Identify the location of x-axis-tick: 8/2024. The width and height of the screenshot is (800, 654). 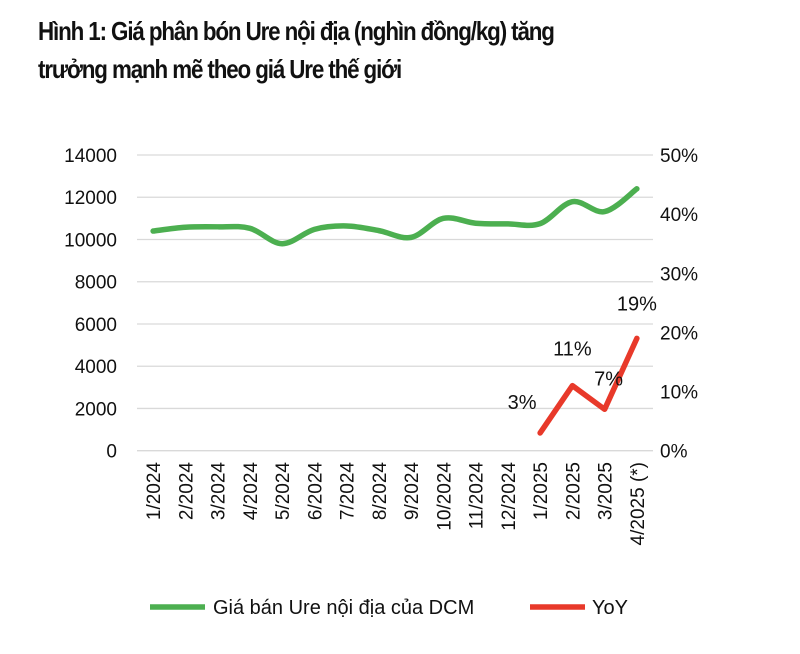
(380, 491).